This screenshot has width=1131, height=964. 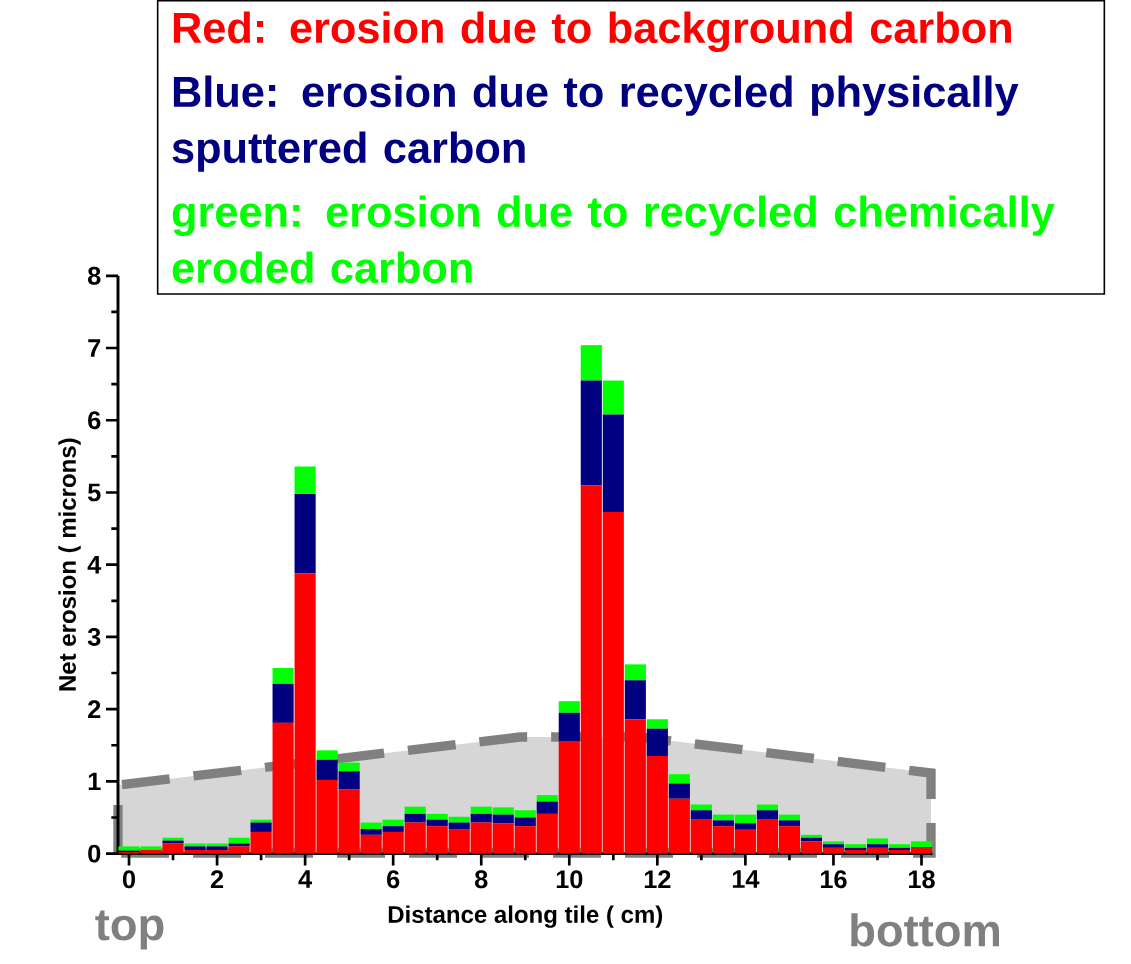 I want to click on x-tick-label: 18, so click(x=922, y=879).